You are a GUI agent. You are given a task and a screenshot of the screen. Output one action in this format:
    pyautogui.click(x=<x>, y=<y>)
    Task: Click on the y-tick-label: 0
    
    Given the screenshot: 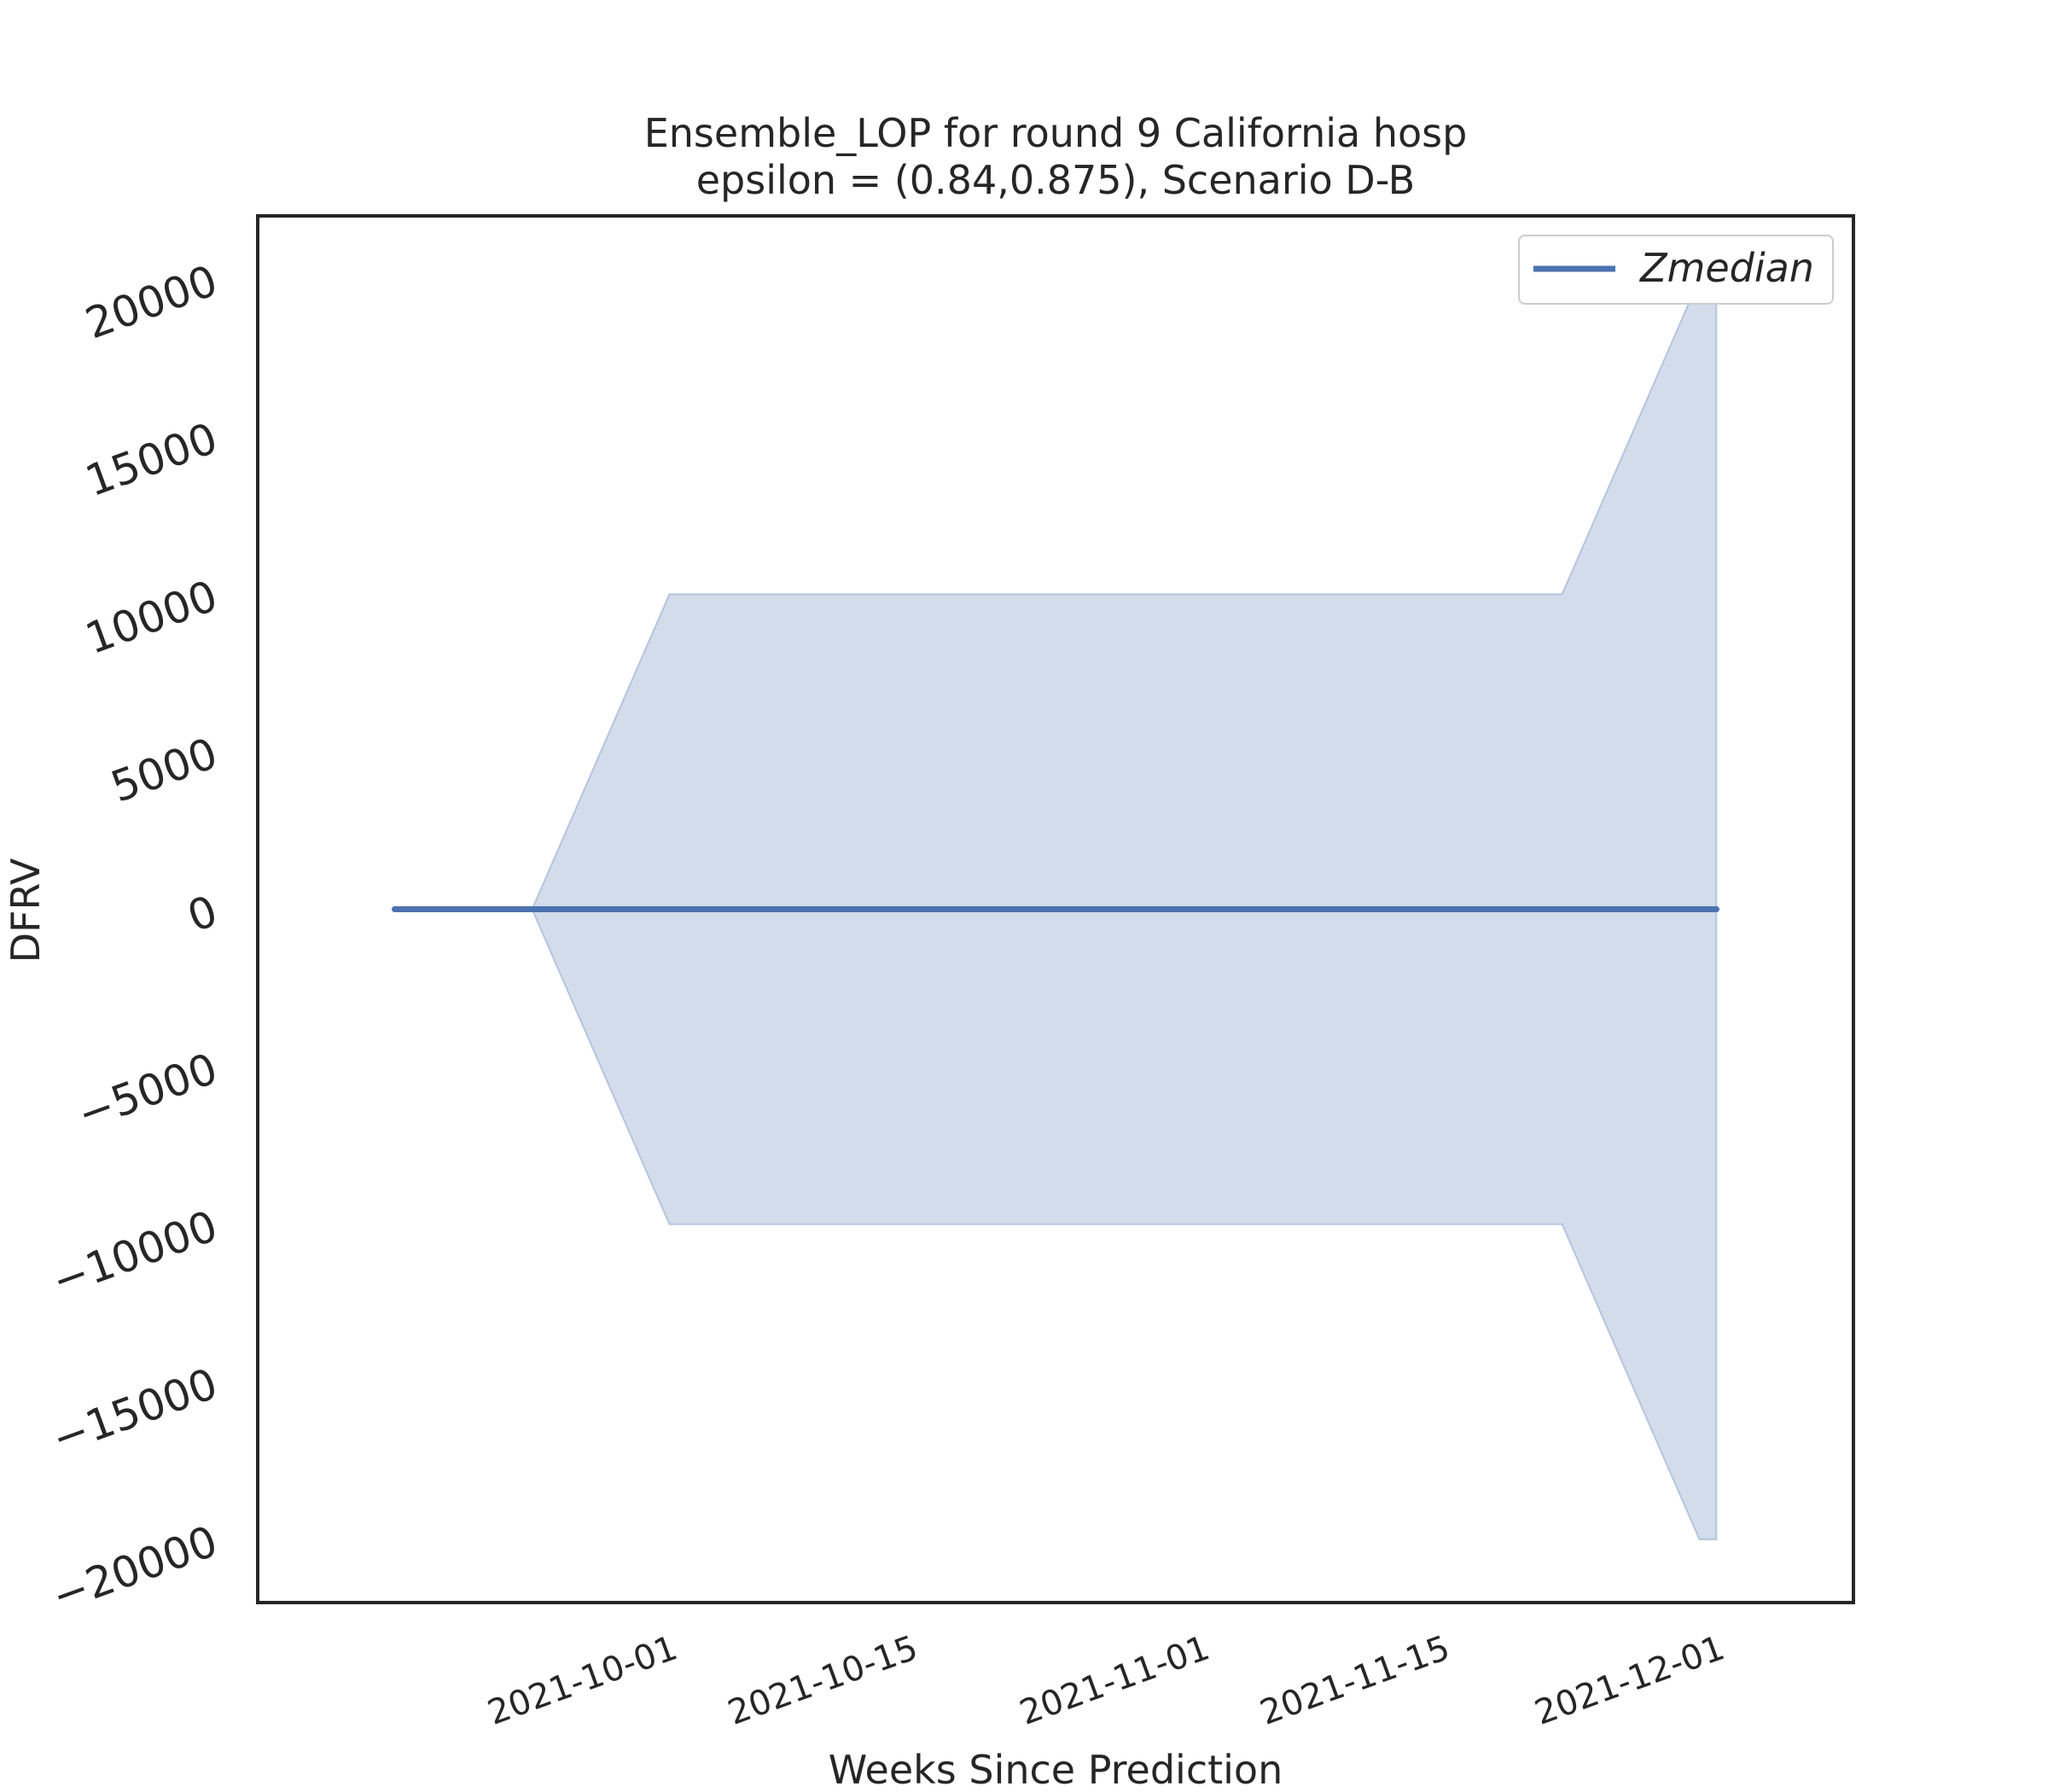 What is the action you would take?
    pyautogui.click(x=202, y=914)
    